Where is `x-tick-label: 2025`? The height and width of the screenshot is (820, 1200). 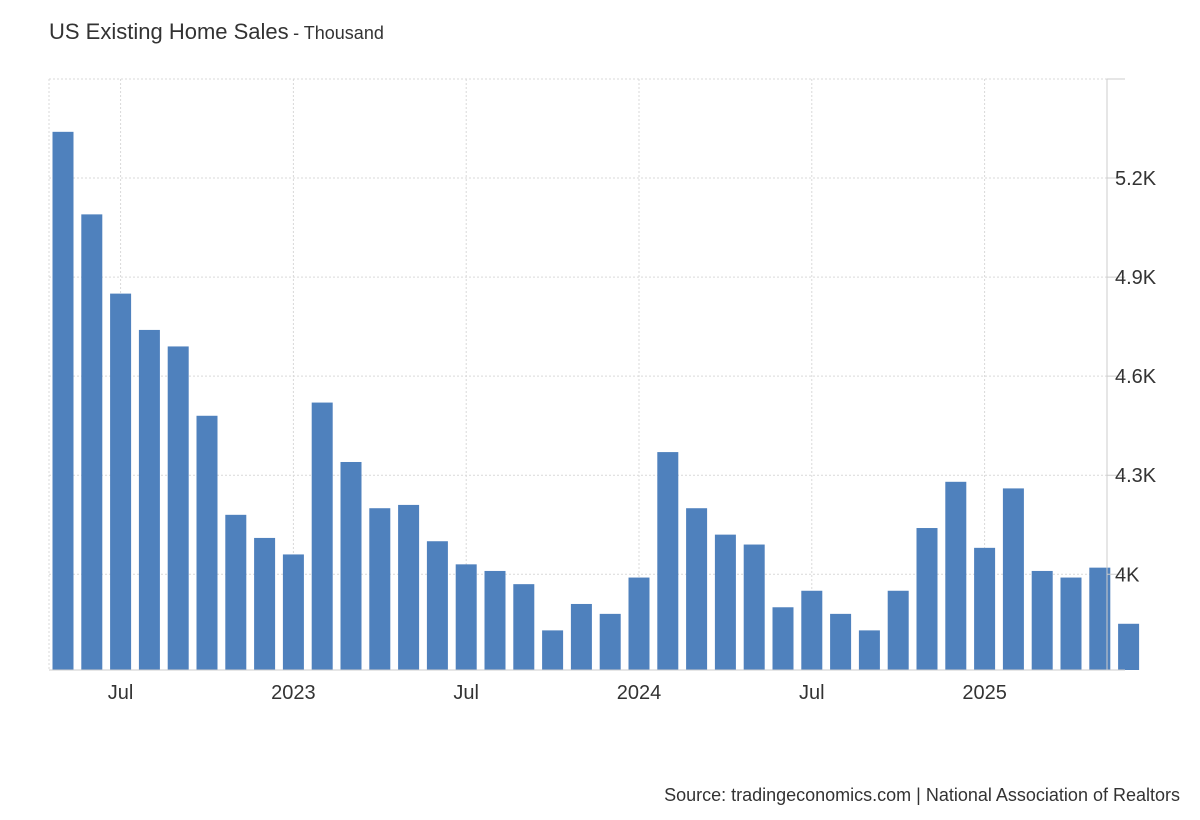
x-tick-label: 2025 is located at coordinates (984, 693).